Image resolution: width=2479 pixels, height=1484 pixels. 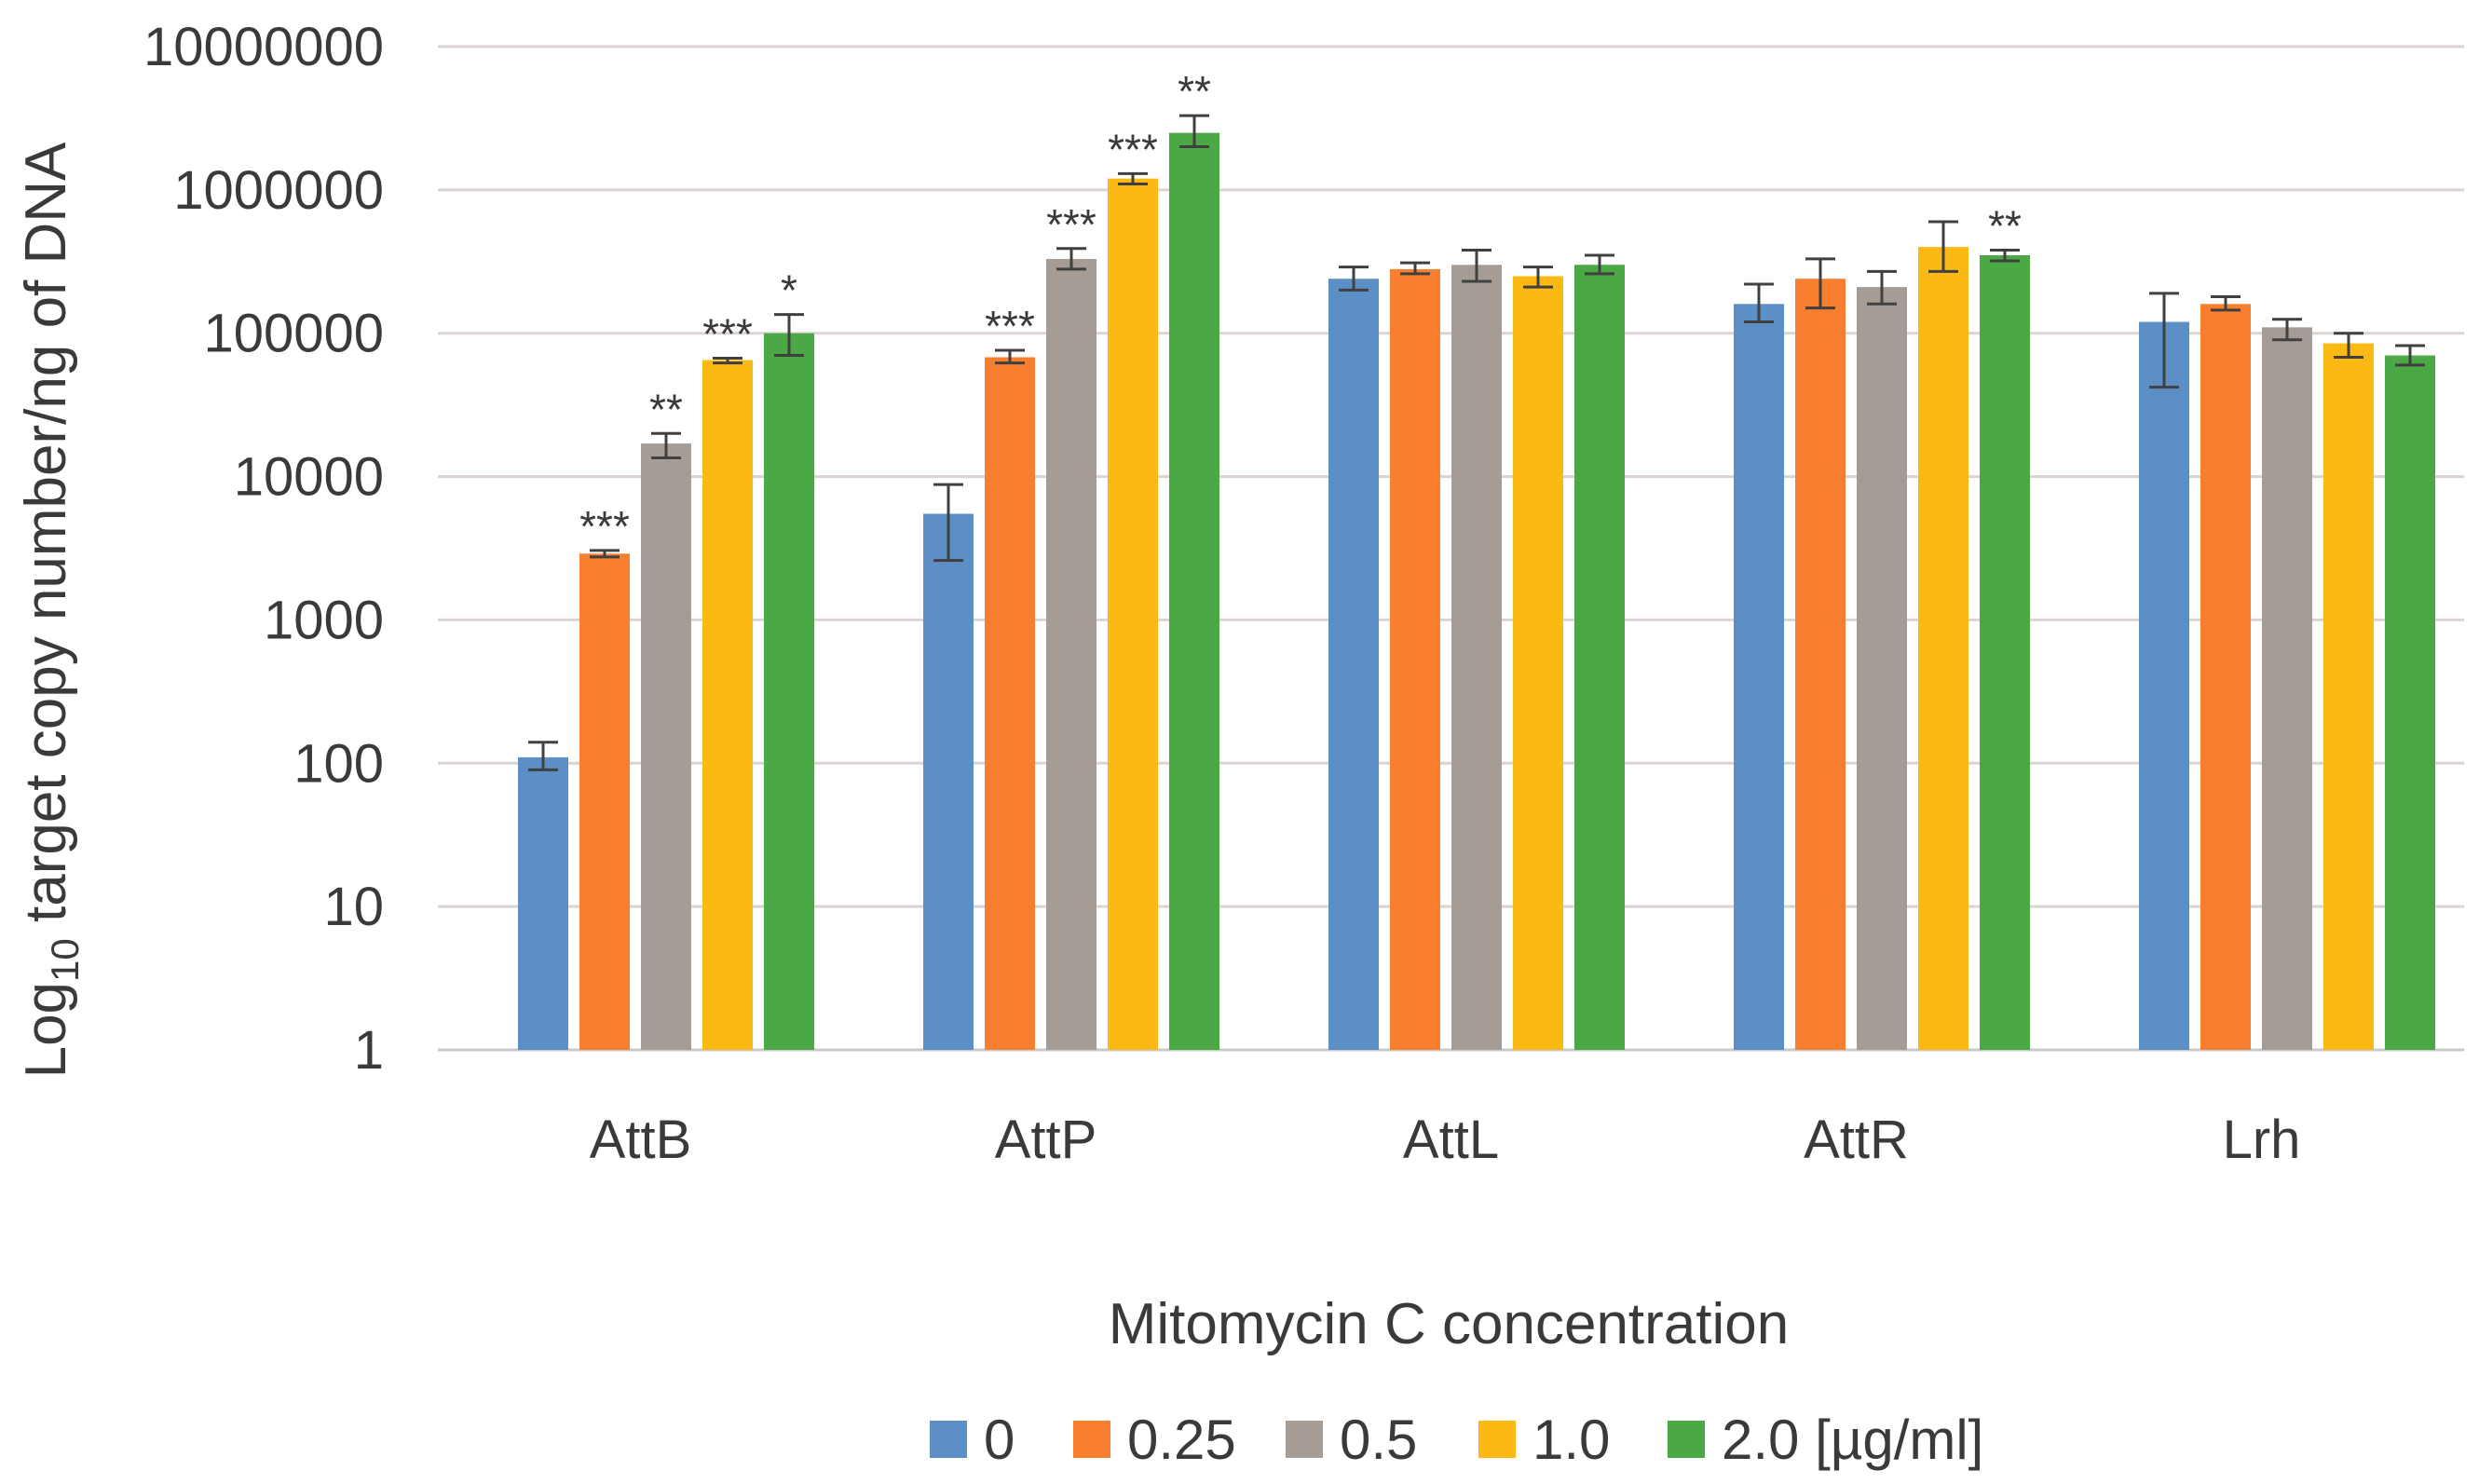 What do you see at coordinates (1378, 1440) in the screenshot?
I see `legend-label: 0.5` at bounding box center [1378, 1440].